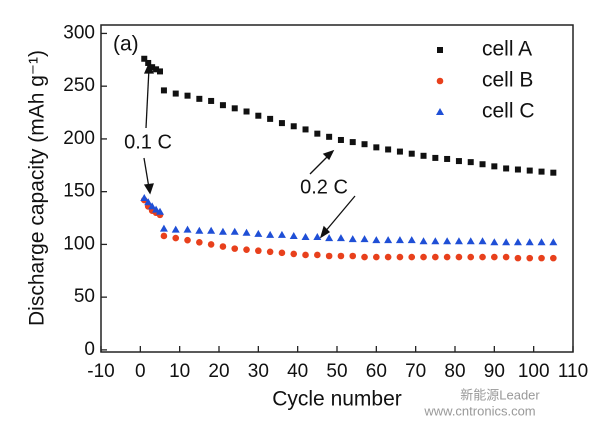 Image resolution: width=600 pixels, height=421 pixels. I want to click on x-tick-label: -10, so click(100, 371).